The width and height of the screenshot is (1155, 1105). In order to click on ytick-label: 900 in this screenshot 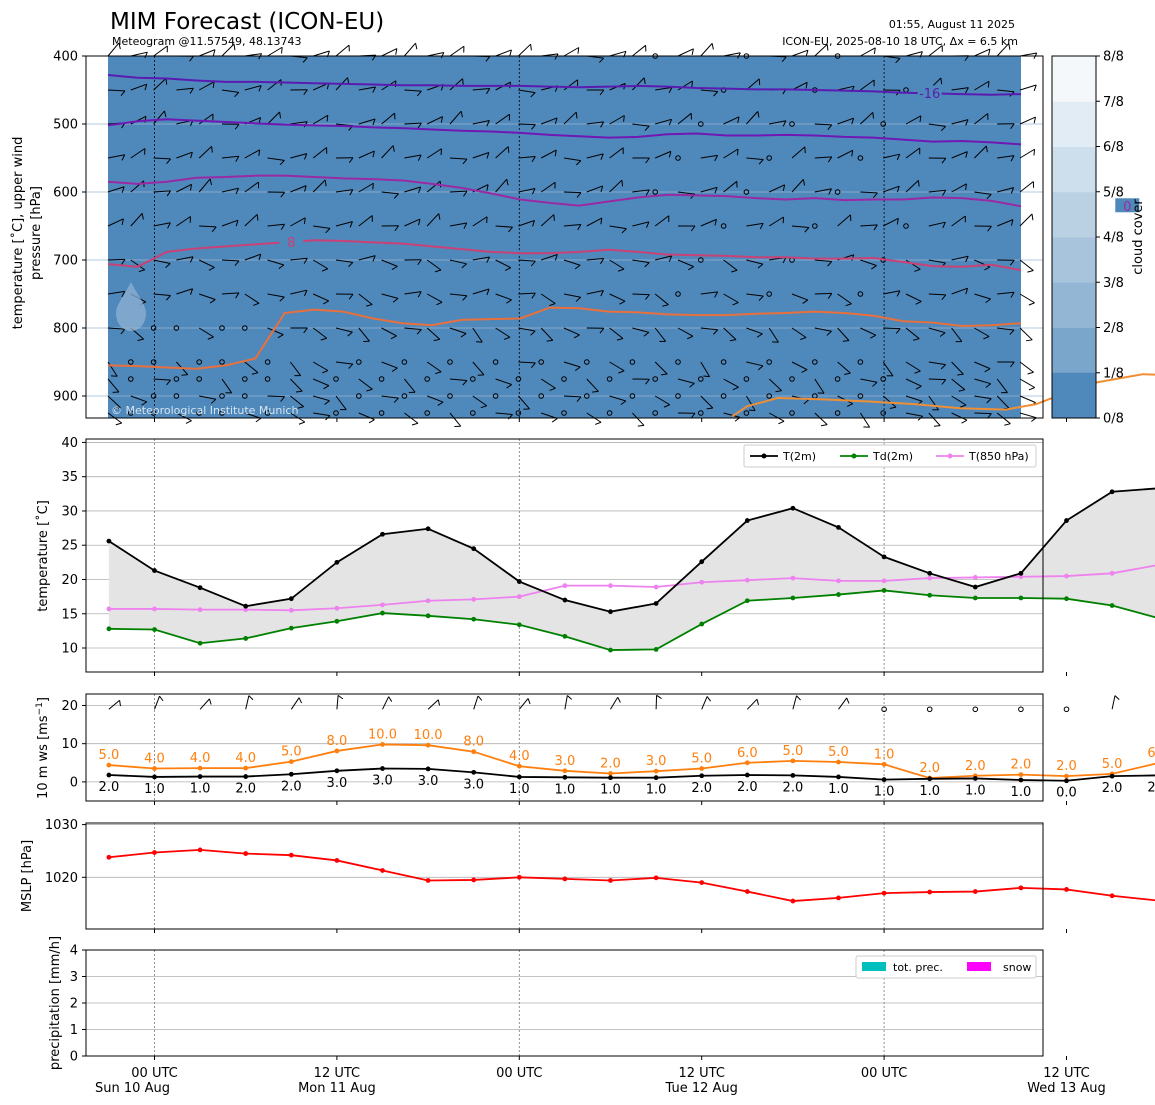, I will do `click(65, 397)`.